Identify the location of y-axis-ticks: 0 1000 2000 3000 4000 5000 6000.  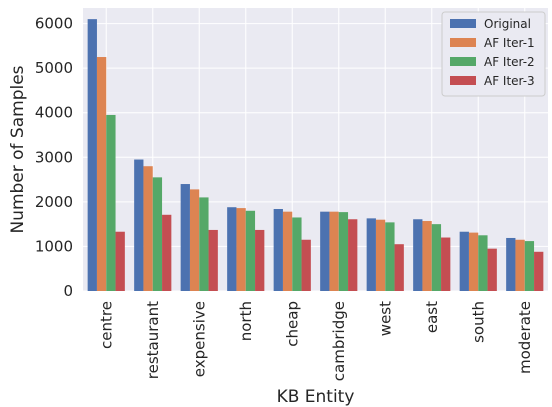
(54, 157).